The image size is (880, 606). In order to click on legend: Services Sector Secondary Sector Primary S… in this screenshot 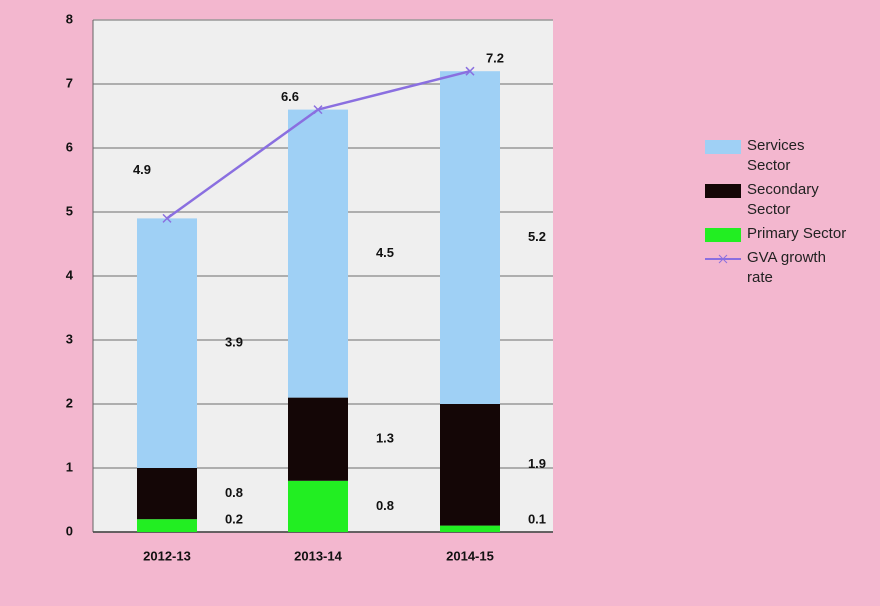, I will do `click(785, 214)`.